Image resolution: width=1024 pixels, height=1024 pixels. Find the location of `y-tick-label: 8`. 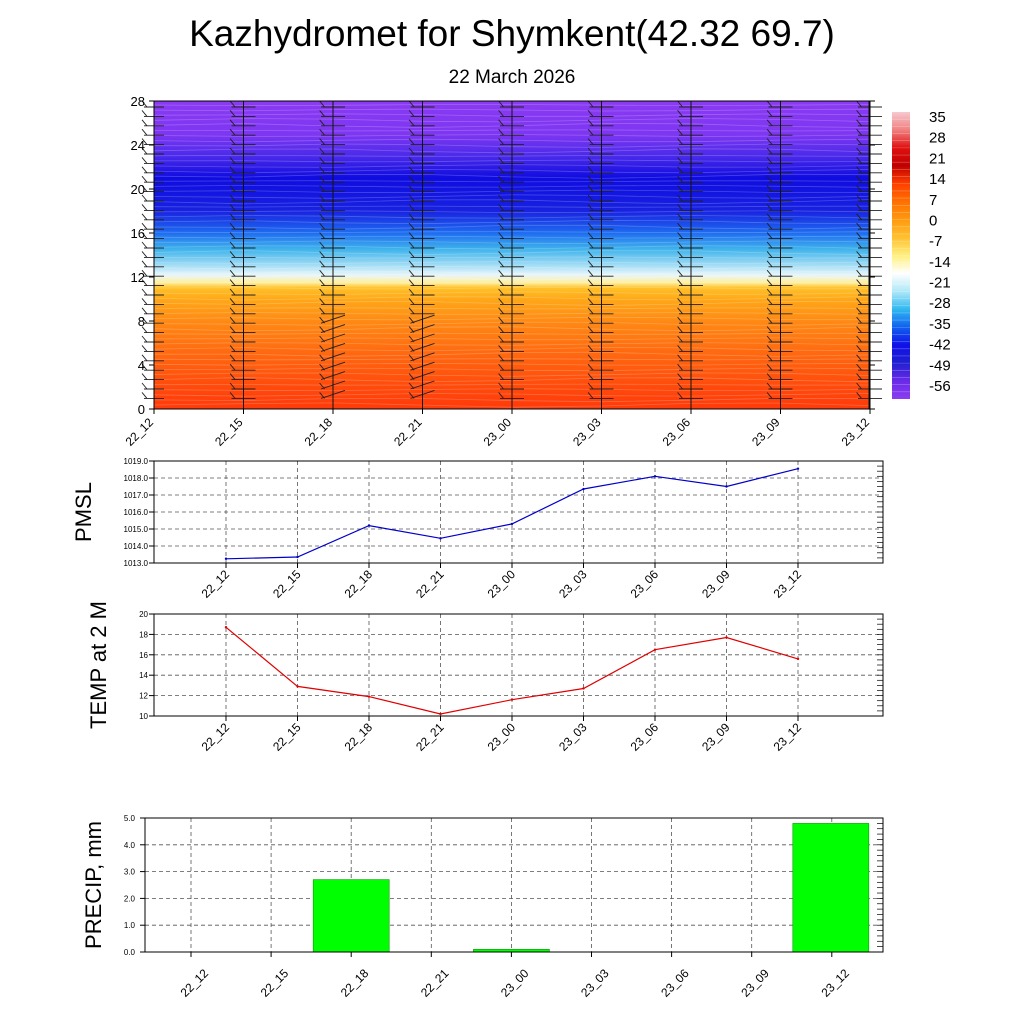

y-tick-label: 8 is located at coordinates (141, 321).